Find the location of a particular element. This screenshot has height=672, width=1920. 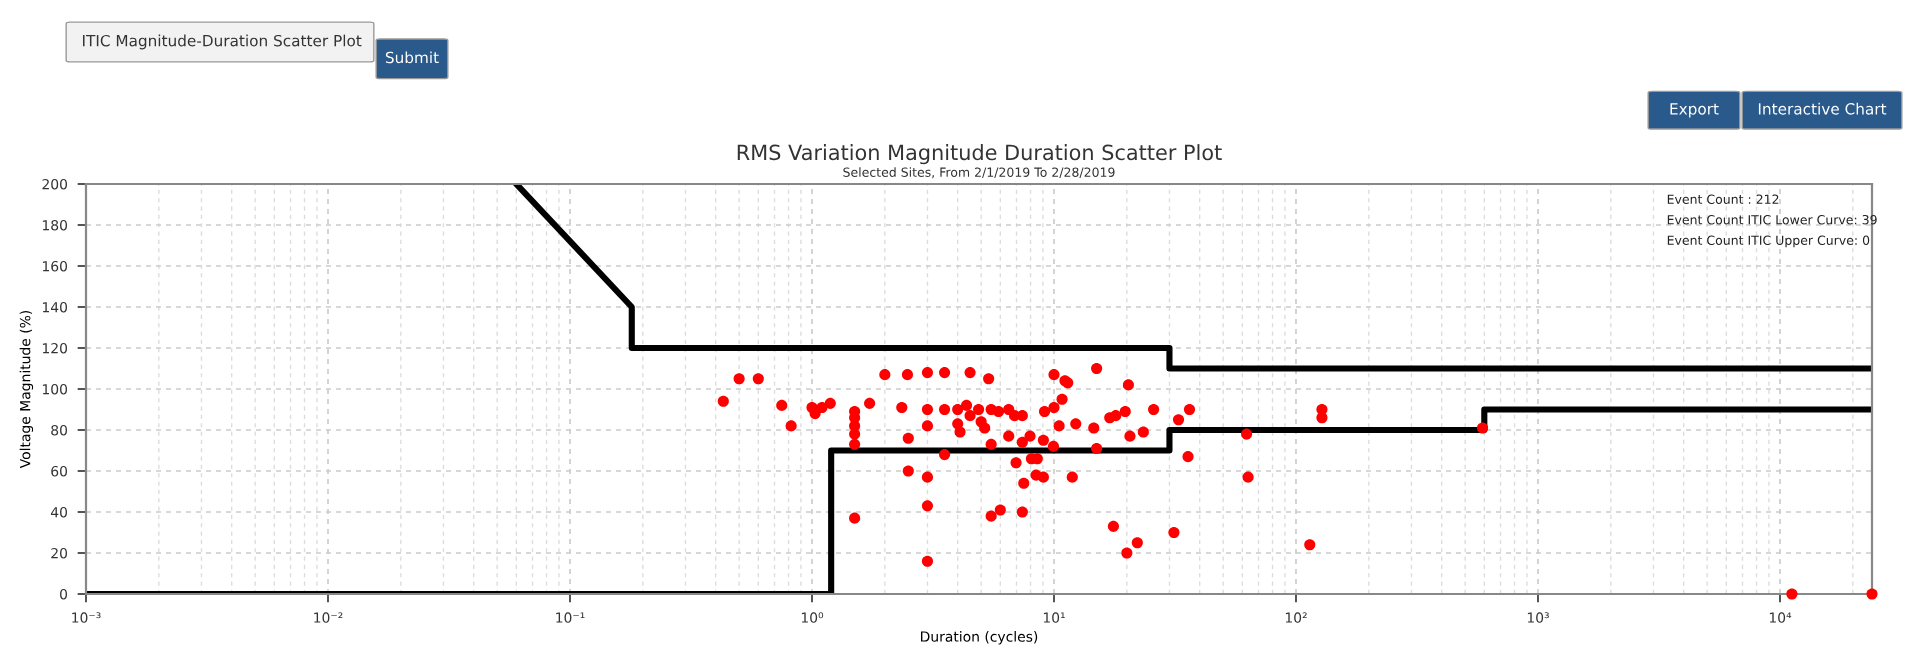

chart-title: RMS Variation Magnitude Duration Scatter Plot is located at coordinates (979, 154).